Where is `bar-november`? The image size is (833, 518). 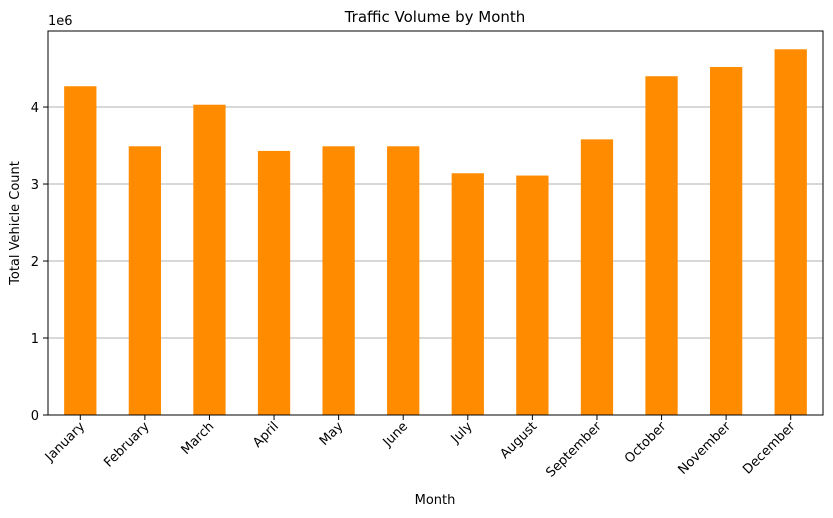
bar-november is located at coordinates (726, 240).